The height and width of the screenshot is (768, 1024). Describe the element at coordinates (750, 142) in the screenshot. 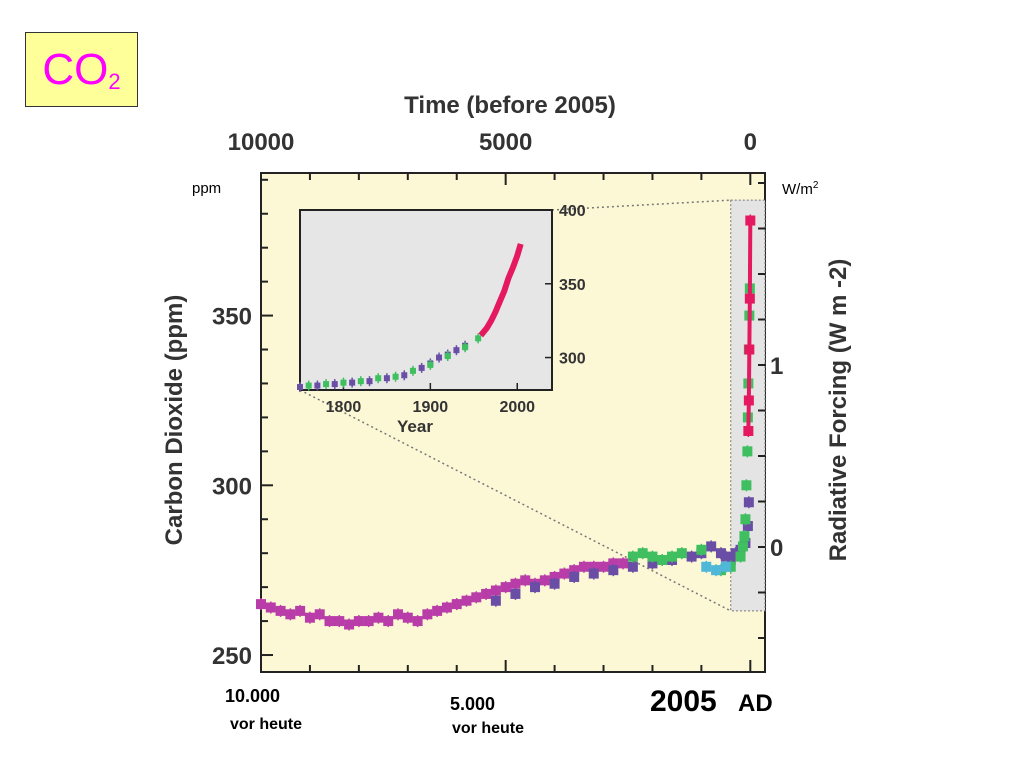

I see `top-tick-label: 0` at that location.